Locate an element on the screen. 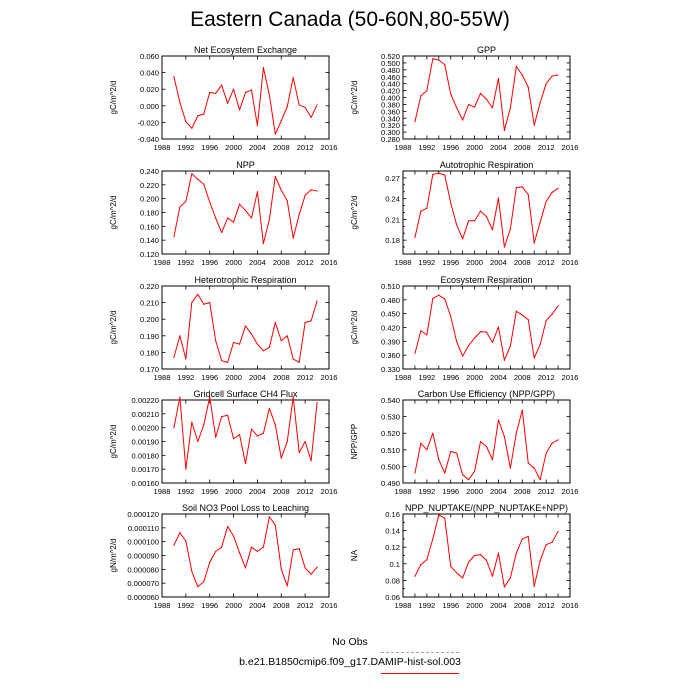  chart-title: Gridcell Surface CH4 Flux is located at coordinates (245, 394).